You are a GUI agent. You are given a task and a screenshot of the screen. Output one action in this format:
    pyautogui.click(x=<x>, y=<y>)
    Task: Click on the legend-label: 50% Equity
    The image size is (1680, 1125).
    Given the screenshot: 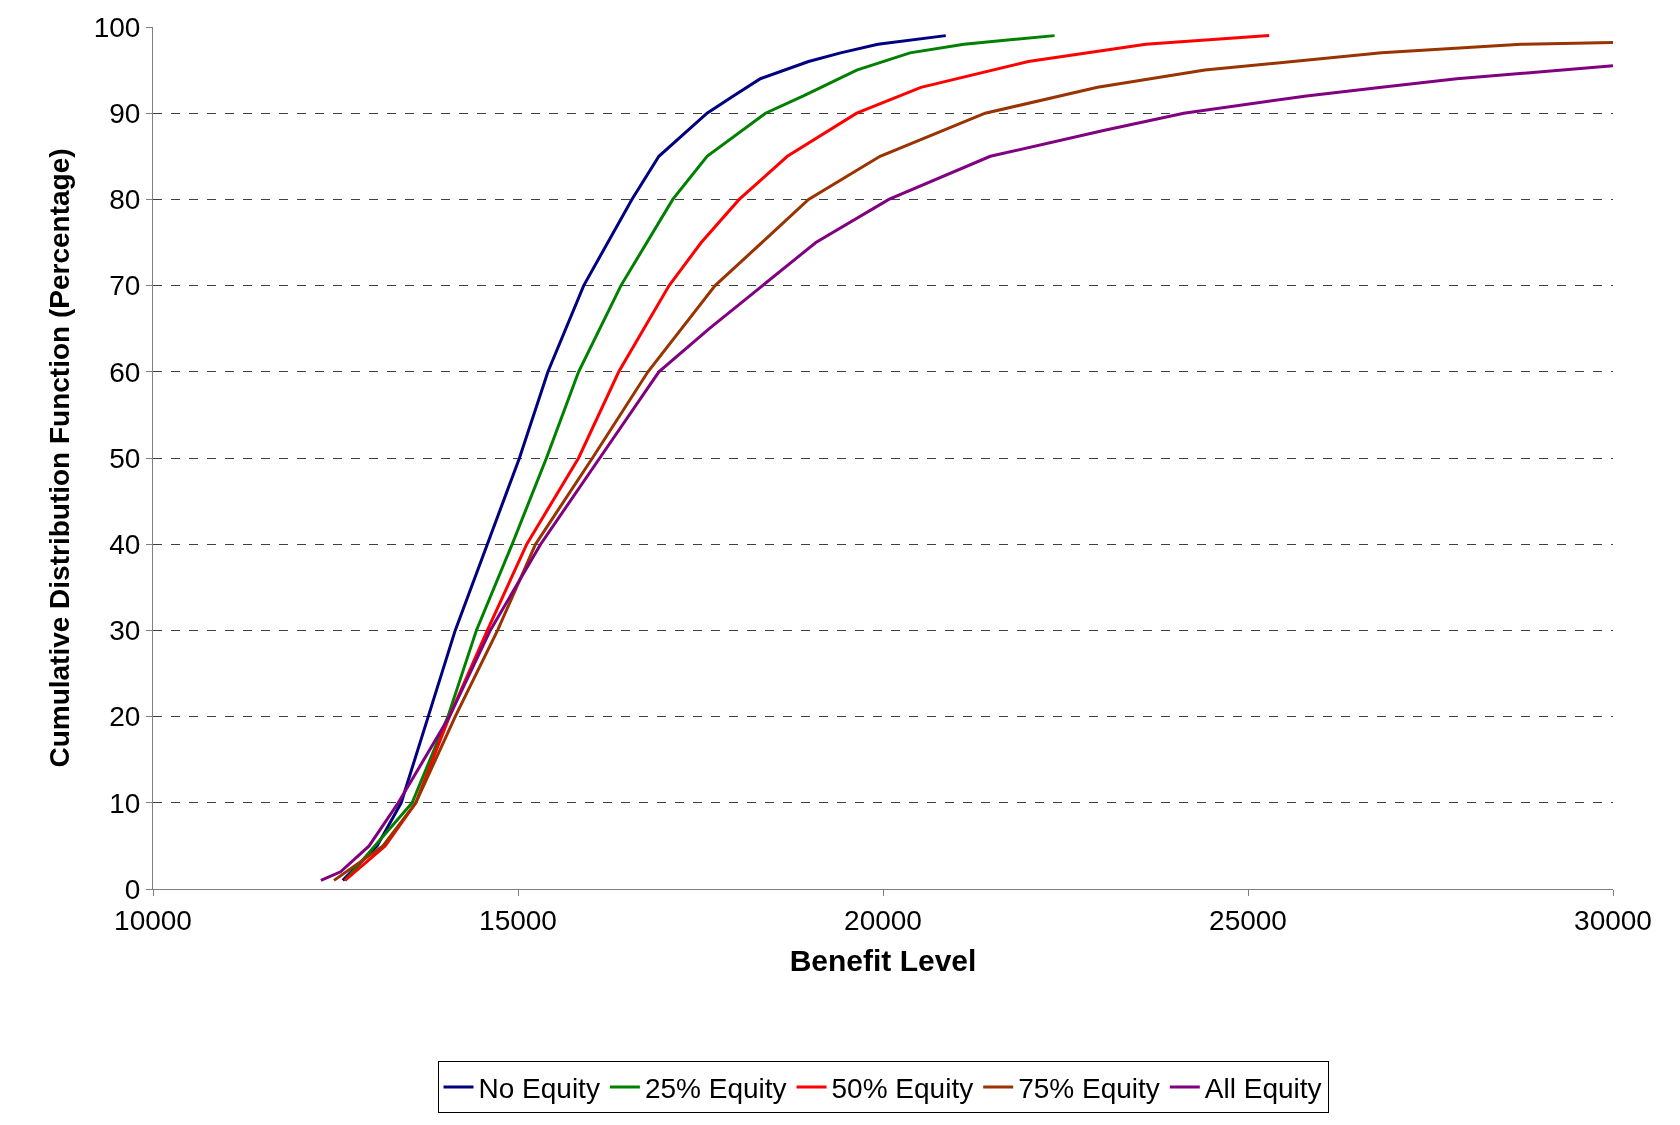 What is the action you would take?
    pyautogui.click(x=902, y=1089)
    